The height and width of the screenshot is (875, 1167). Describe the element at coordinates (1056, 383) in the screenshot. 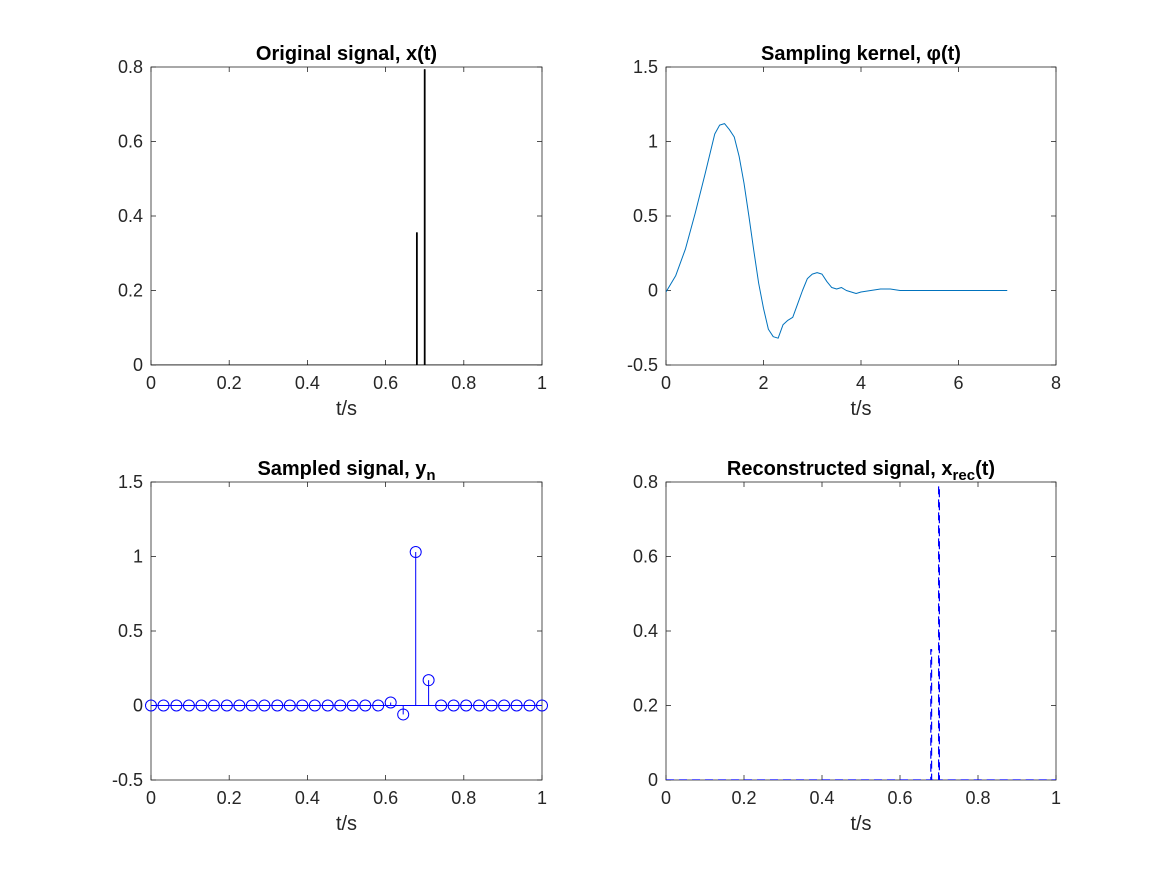

I see `x-tick-label: 8` at that location.